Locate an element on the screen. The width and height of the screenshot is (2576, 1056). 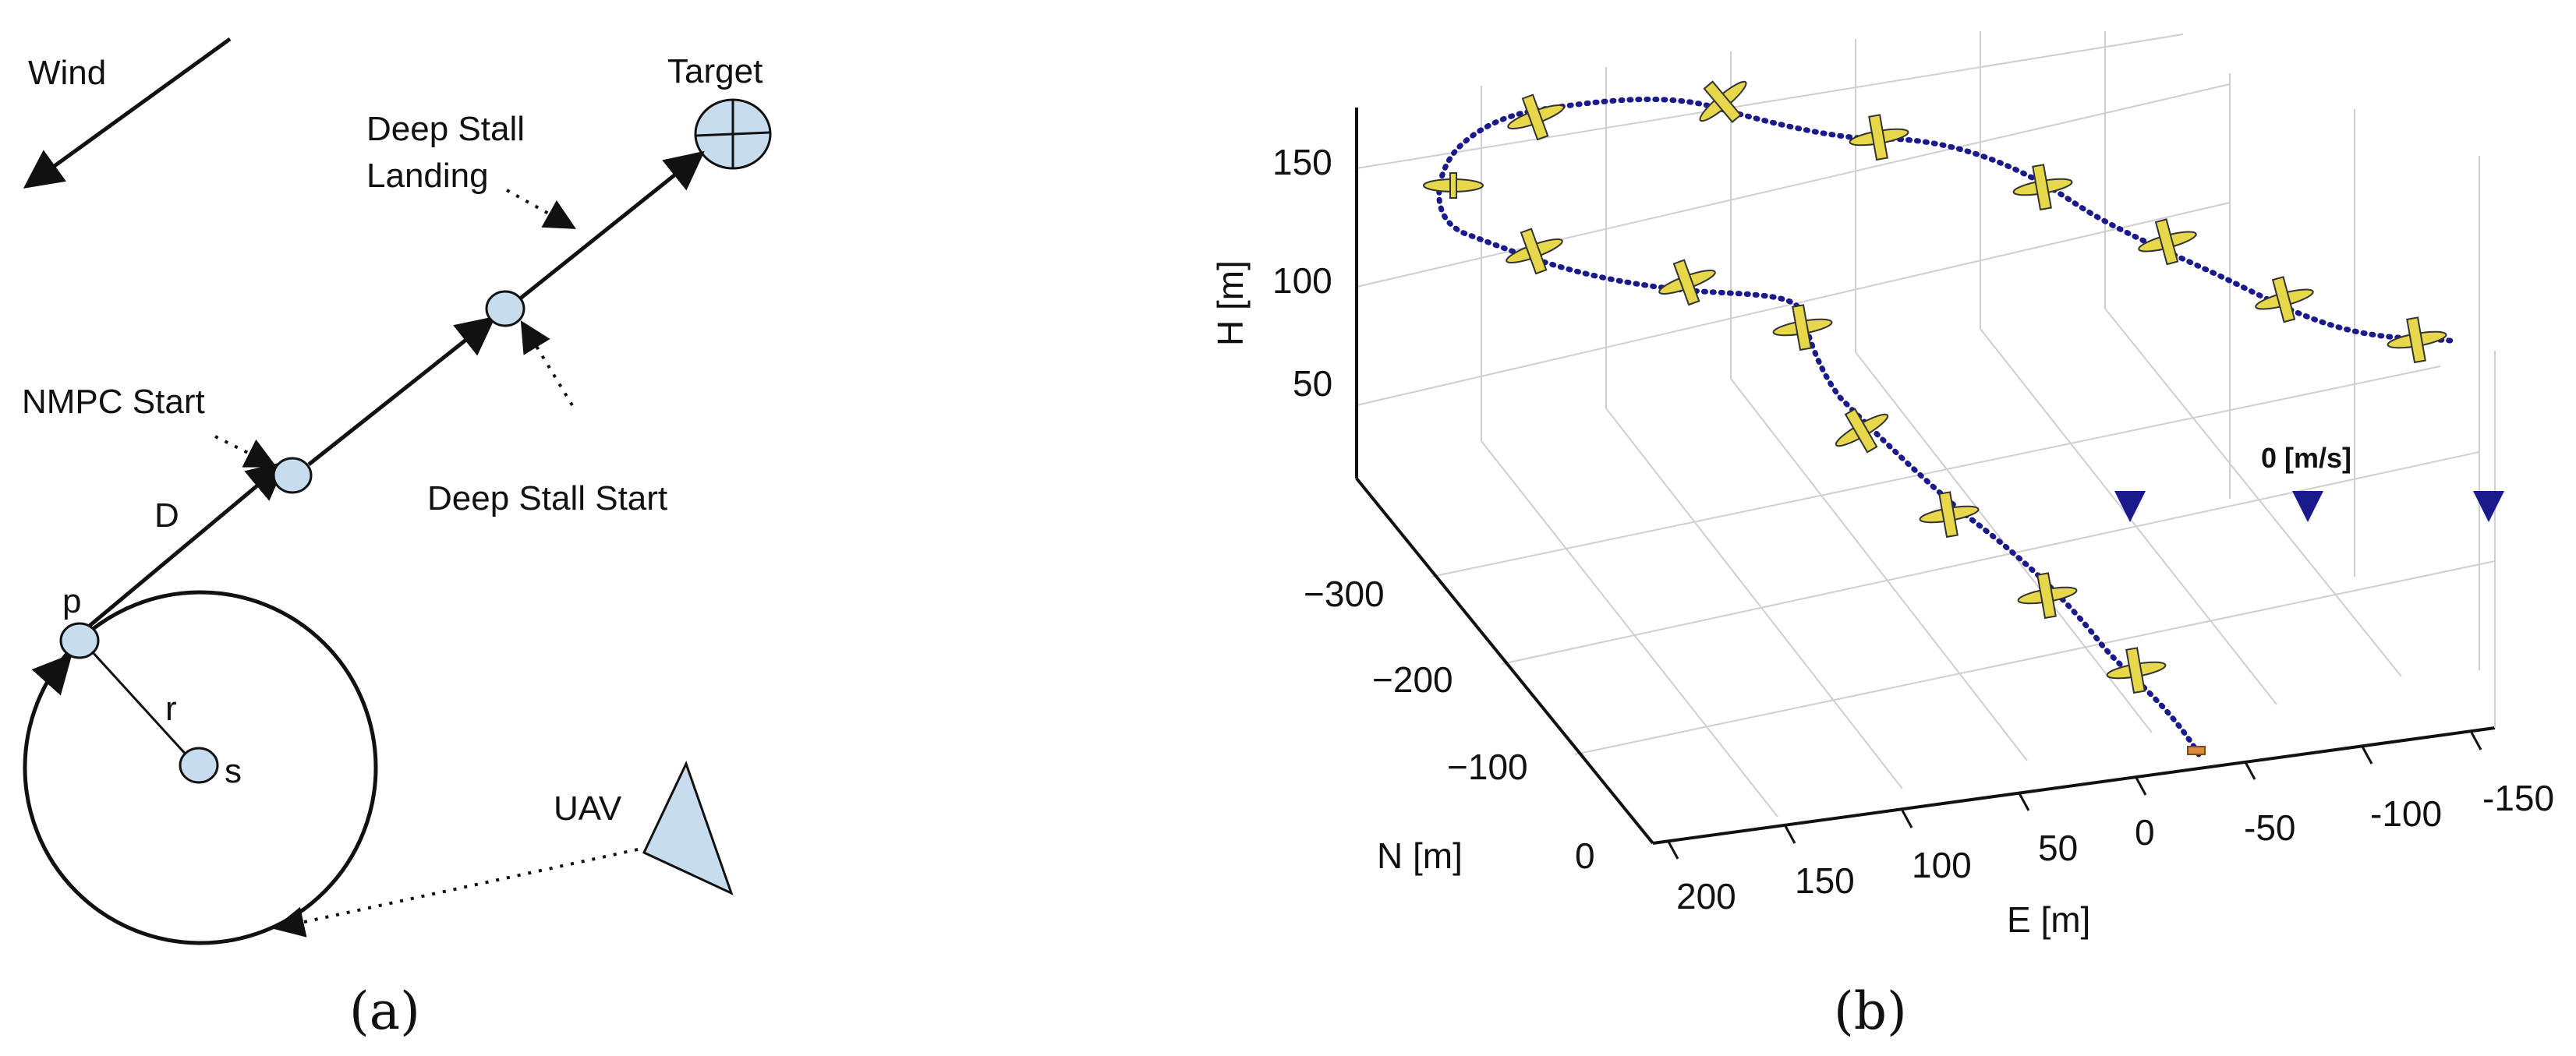
y-tick-200: −200 is located at coordinates (1412, 679).